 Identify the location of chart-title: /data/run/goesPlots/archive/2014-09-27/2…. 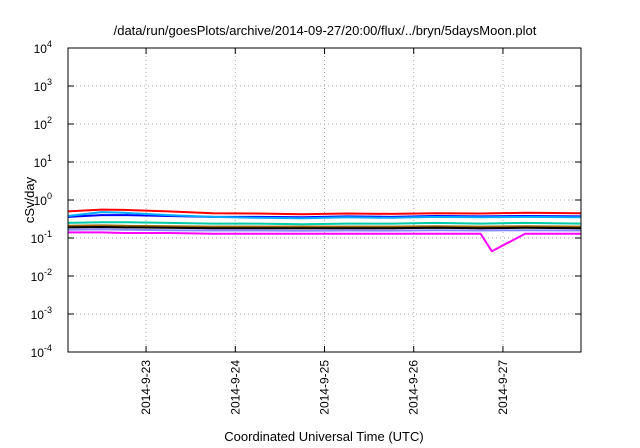
(325, 30).